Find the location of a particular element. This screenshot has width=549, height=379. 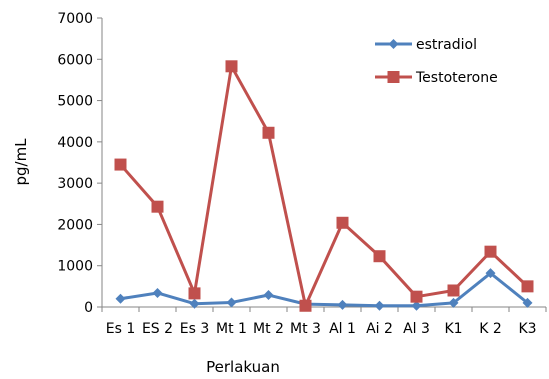

x-tick-label: Al 1 is located at coordinates (342, 329).